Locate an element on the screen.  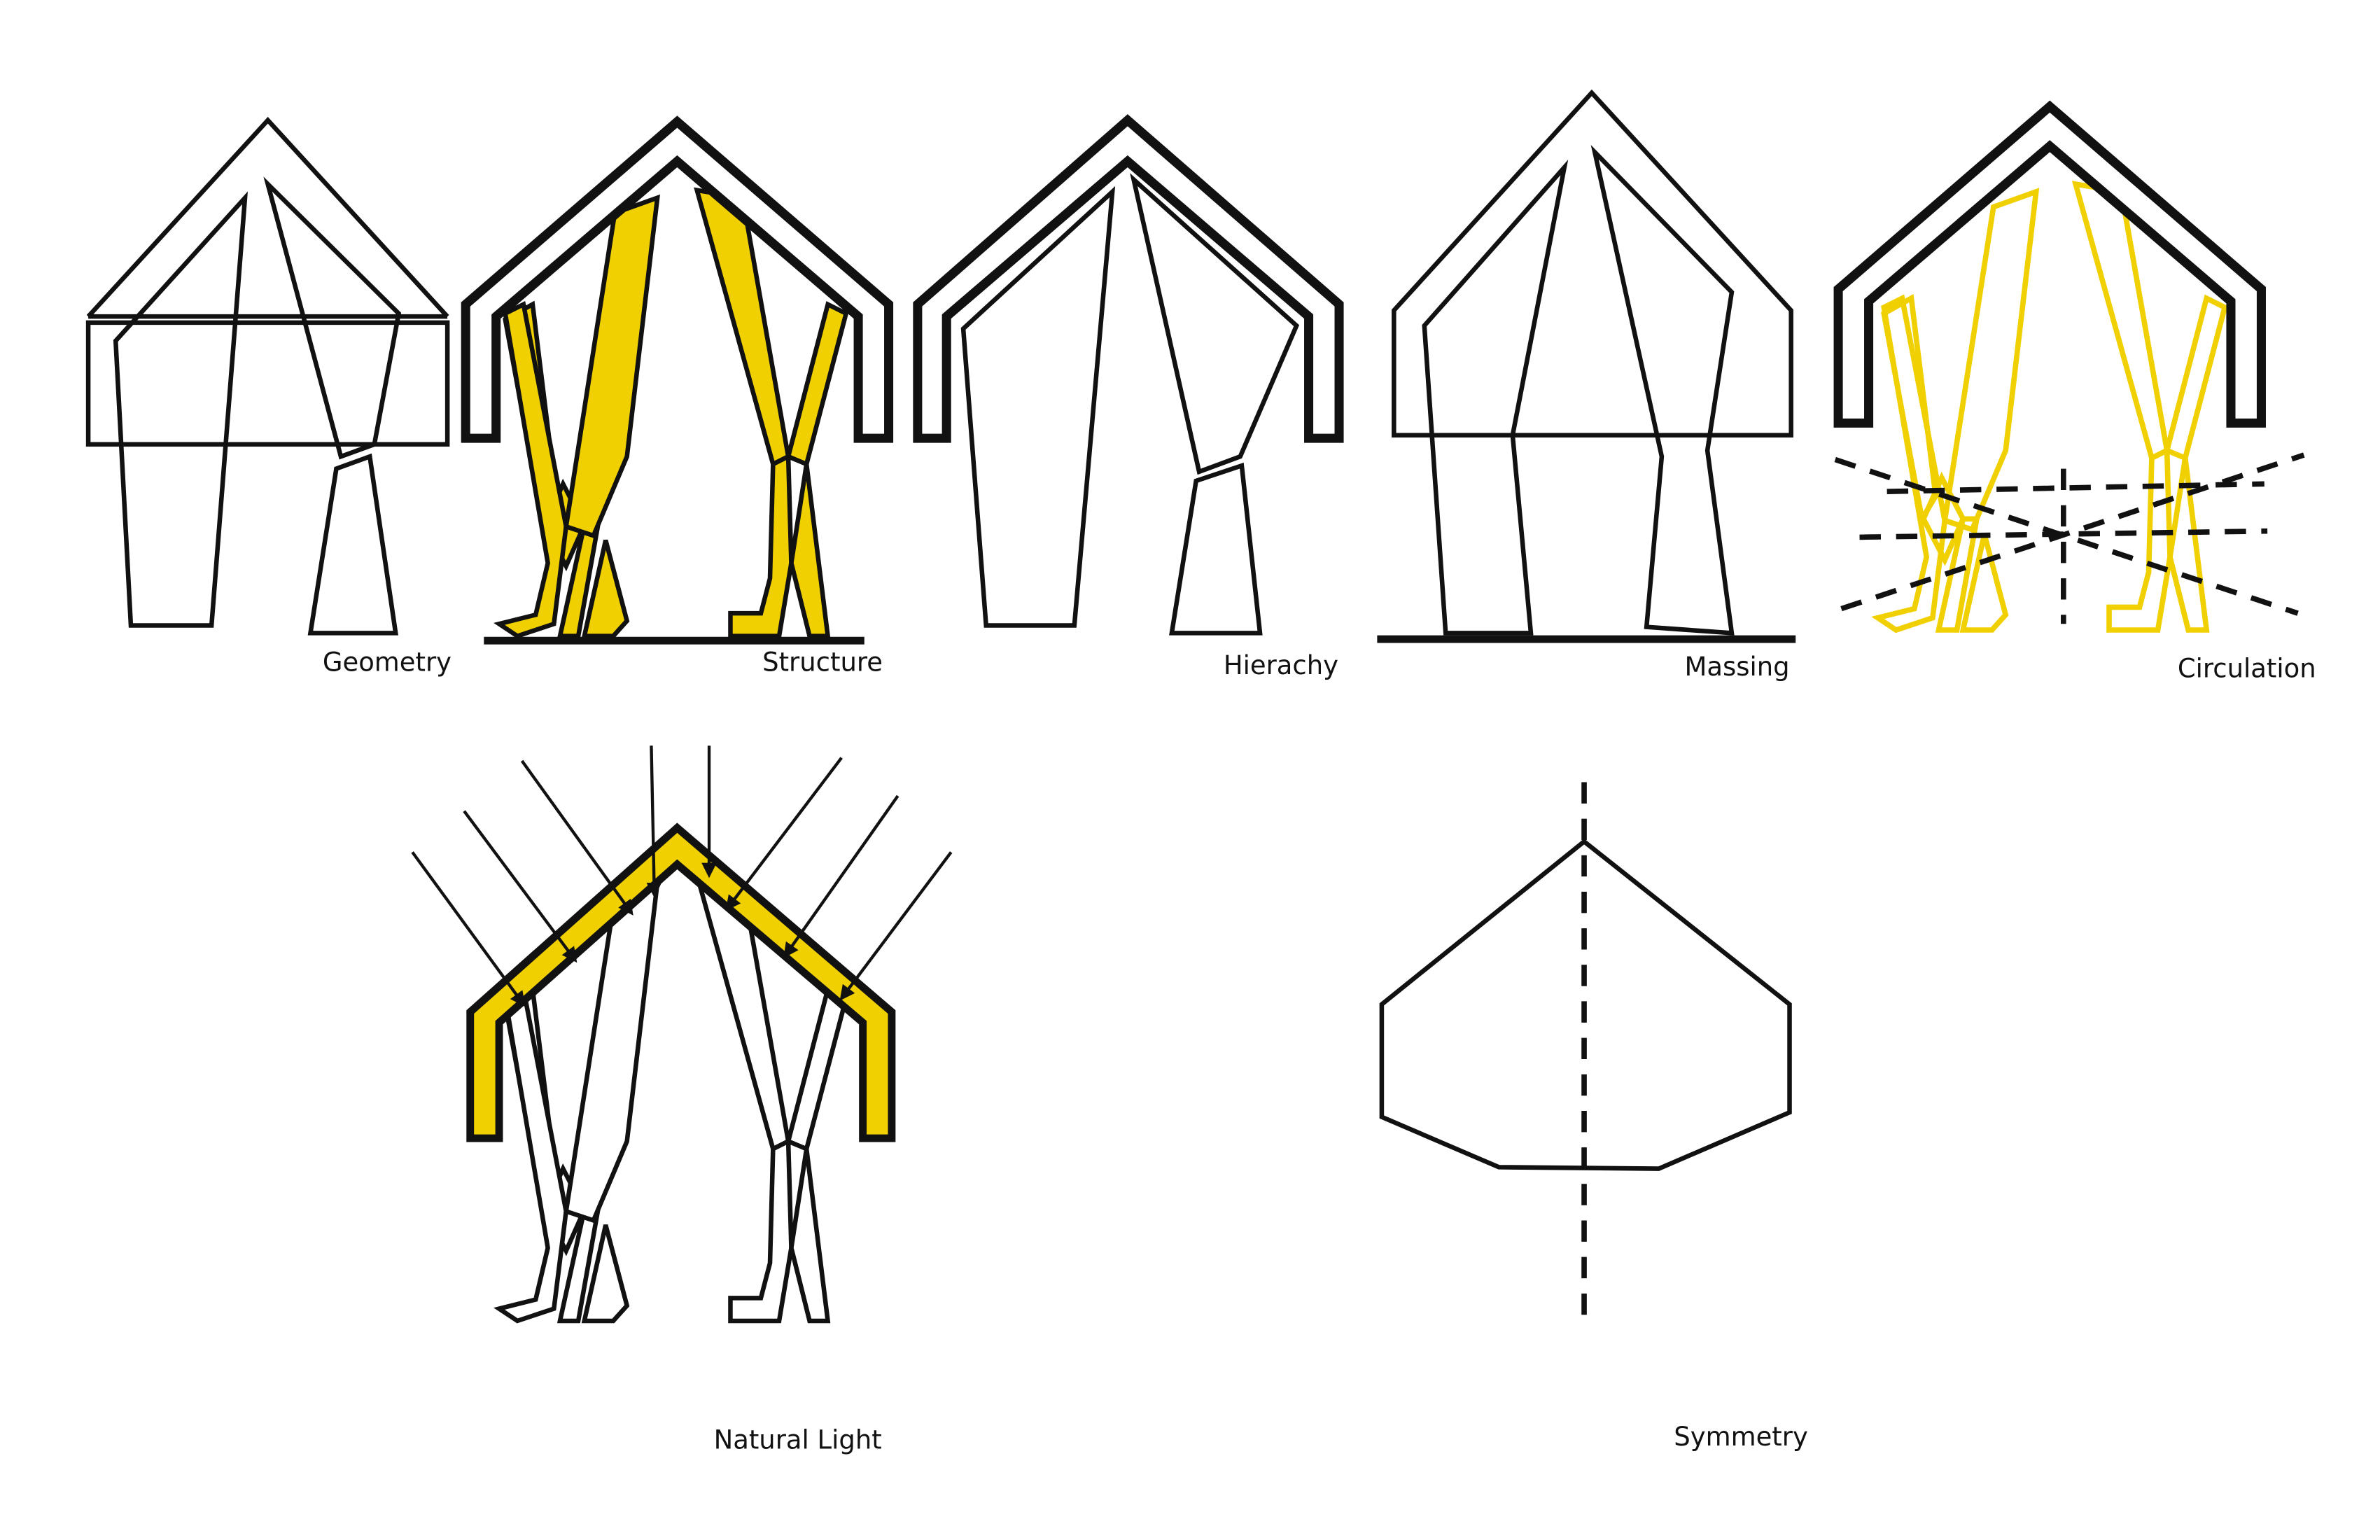
geometry-label: Geometry is located at coordinates (387, 663).